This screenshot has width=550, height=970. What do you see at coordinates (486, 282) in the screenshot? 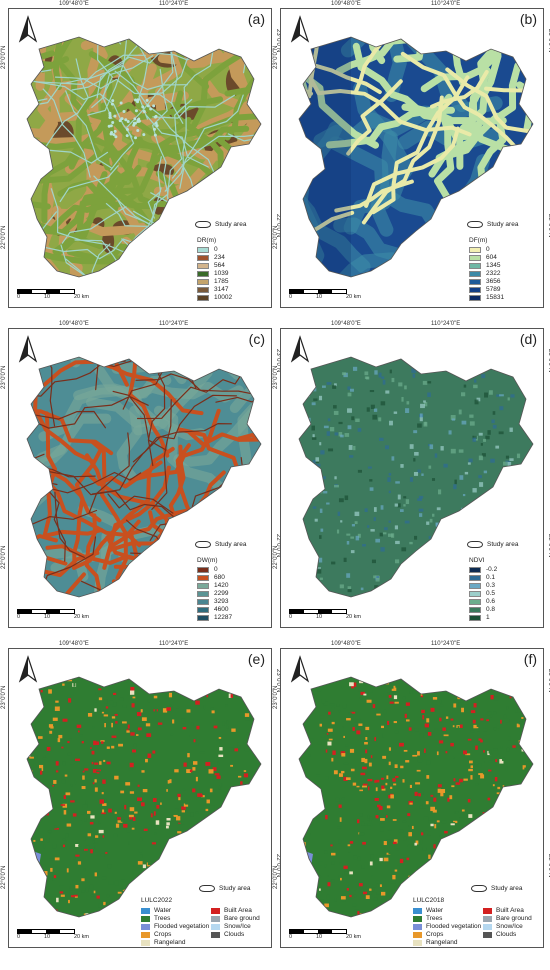
I see `legend-item: 3656` at bounding box center [486, 282].